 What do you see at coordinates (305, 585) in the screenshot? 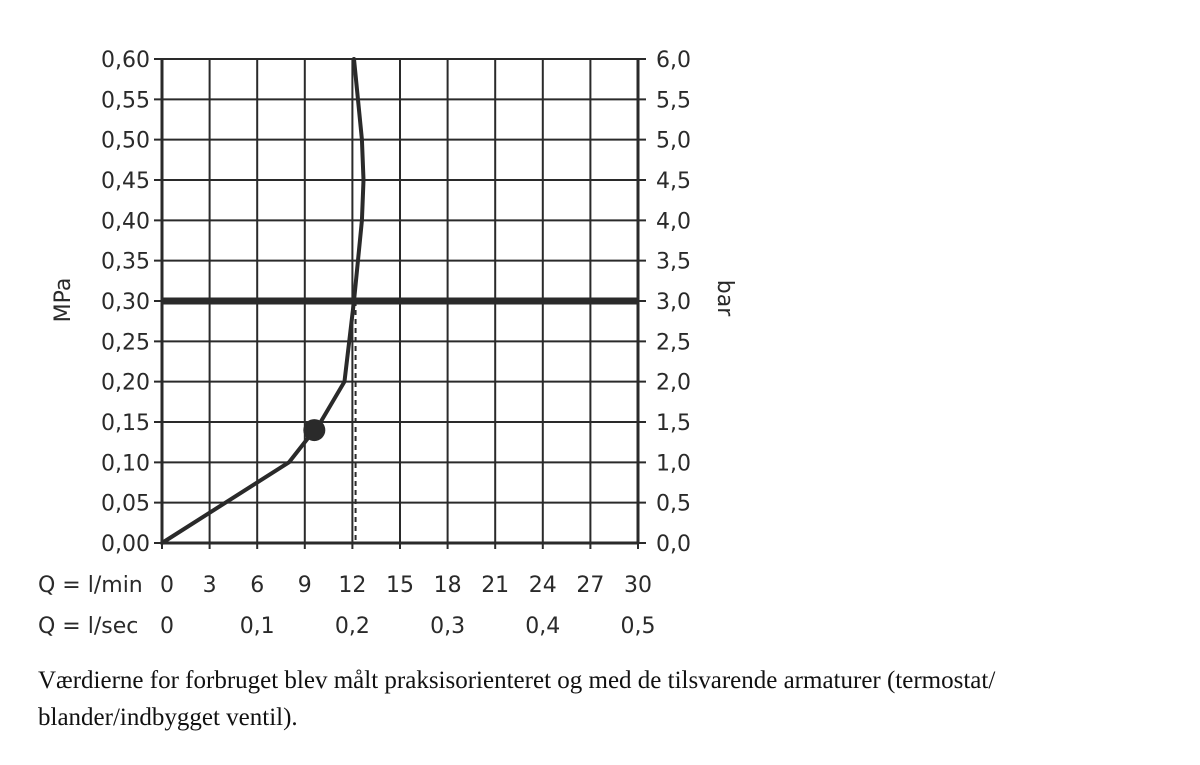
I see `x-lmin-tick-label: 9` at bounding box center [305, 585].